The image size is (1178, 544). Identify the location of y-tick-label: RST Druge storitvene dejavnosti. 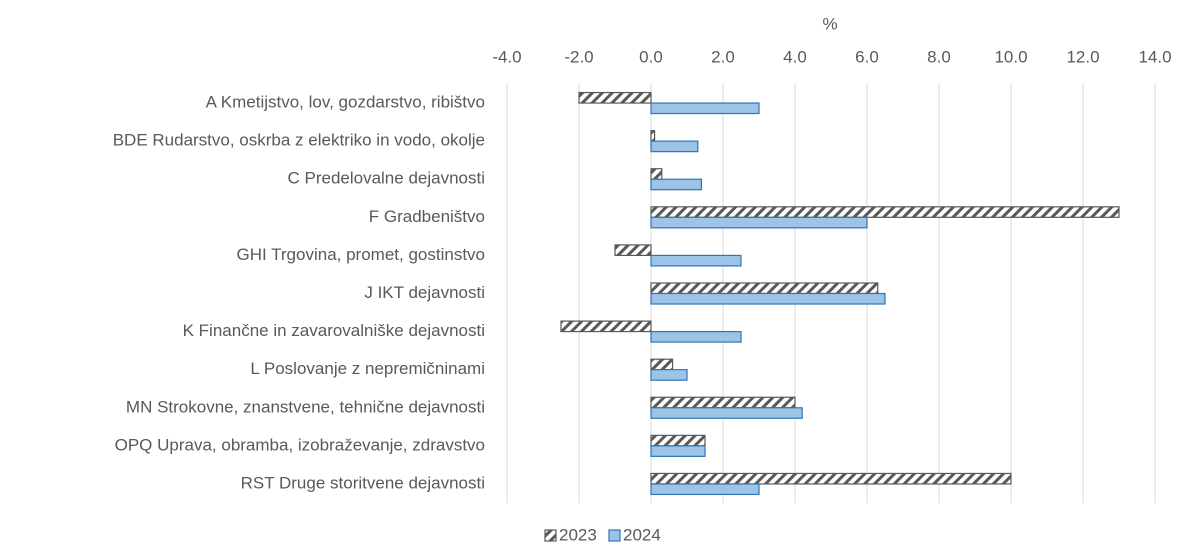
(363, 482).